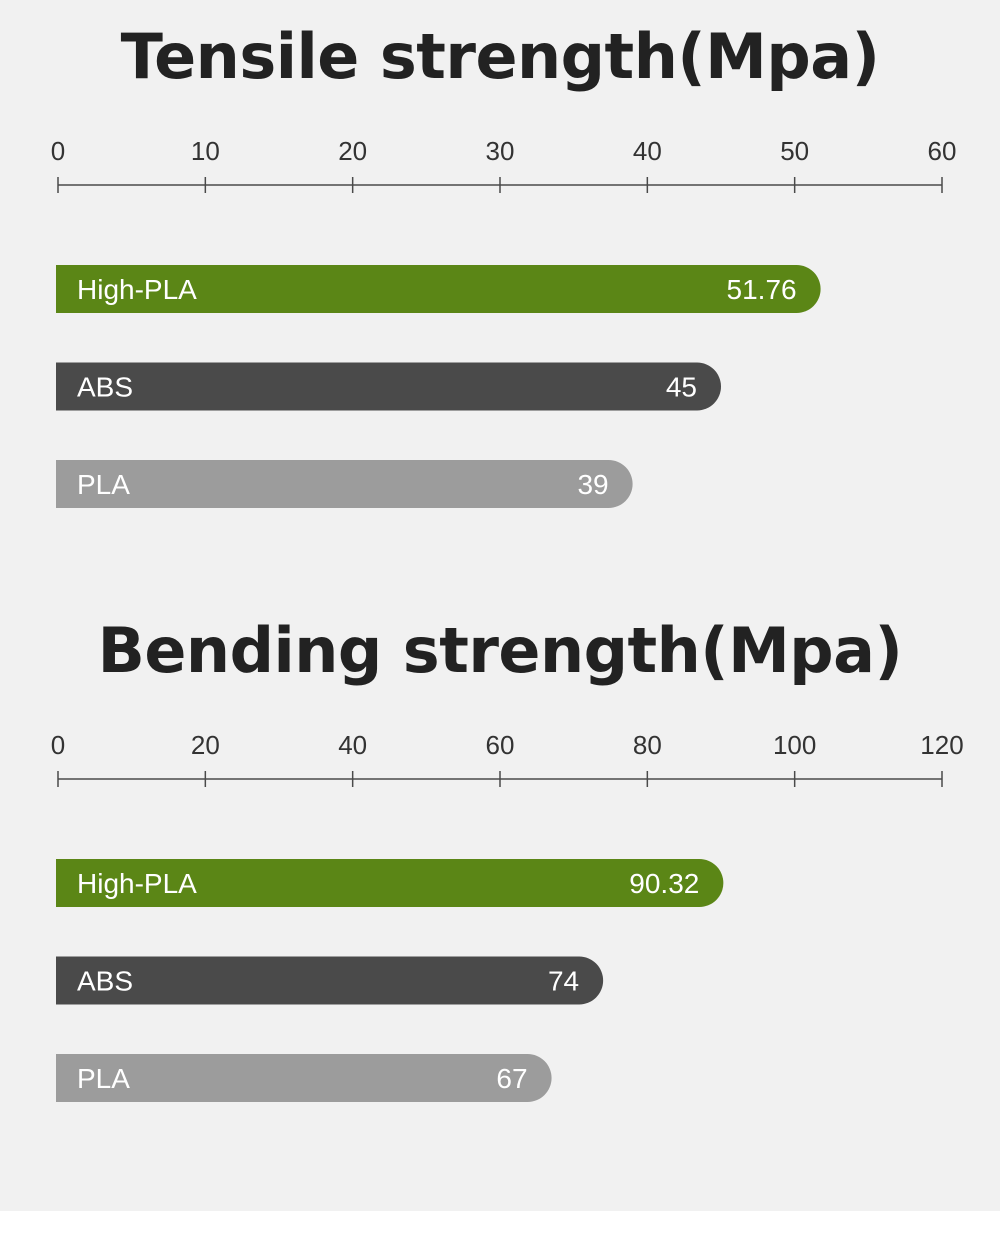 The width and height of the screenshot is (1000, 1242). I want to click on bar-value-abs: 74, so click(563, 981).